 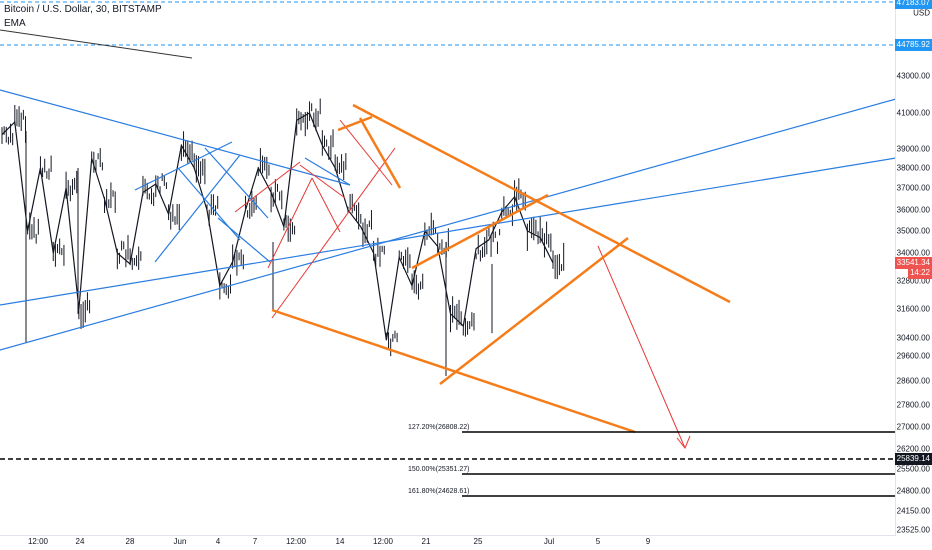 What do you see at coordinates (913, 469) in the screenshot?
I see `y-tick-label: 25500.00` at bounding box center [913, 469].